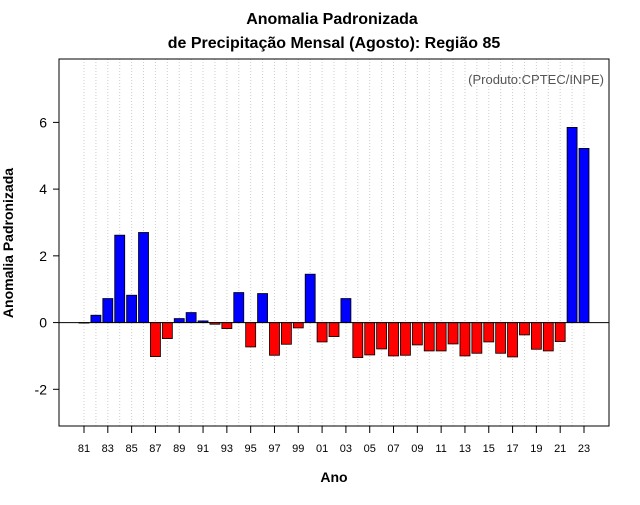  Describe the element at coordinates (429, 337) in the screenshot. I see `bar-2010` at that location.